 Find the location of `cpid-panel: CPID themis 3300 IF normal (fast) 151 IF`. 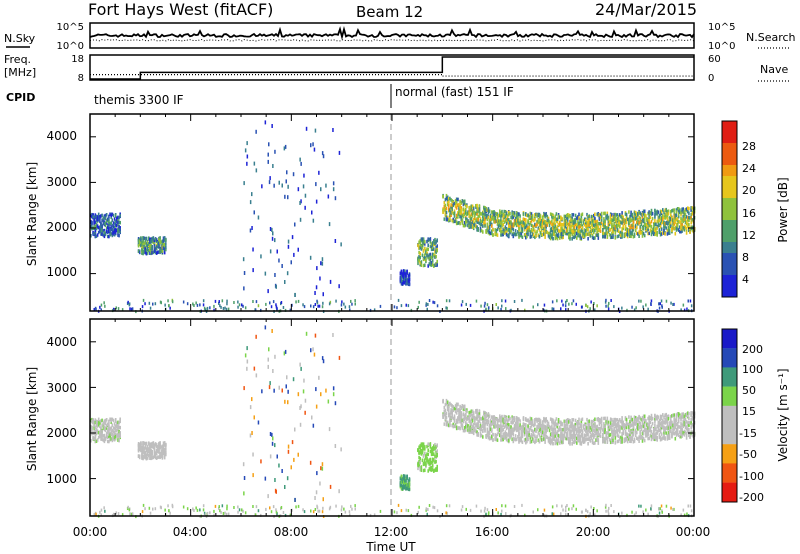

cpid-panel: CPID themis 3300 IF normal (fast) 151 IF is located at coordinates (260, 96).